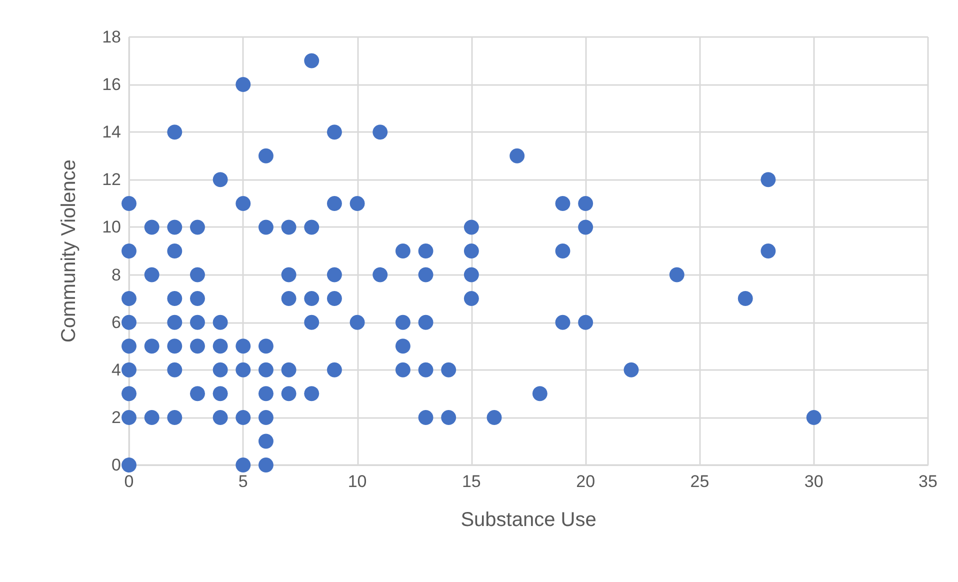 This screenshot has height=582, width=958. I want to click on y-axis-title: Community Violence, so click(69, 251).